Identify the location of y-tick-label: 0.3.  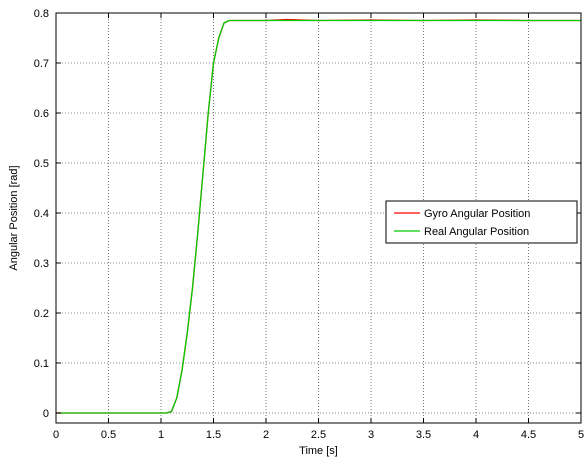
(41, 264).